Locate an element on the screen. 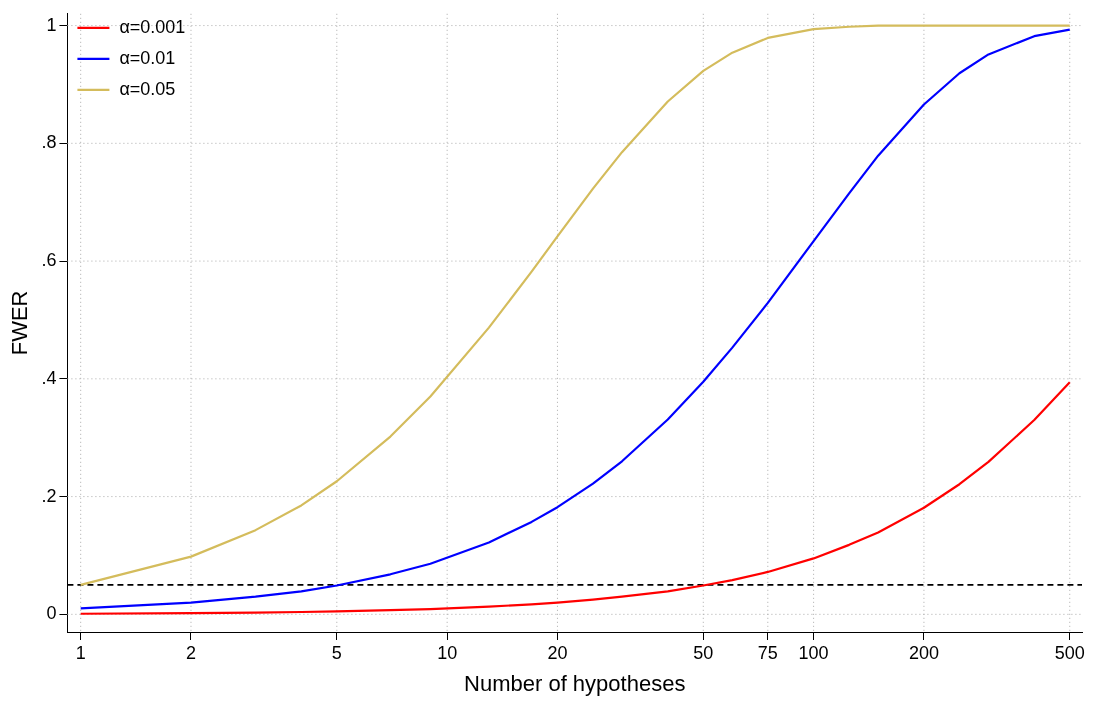 The image size is (1104, 706). y-tick-label: .6 is located at coordinates (49, 260).